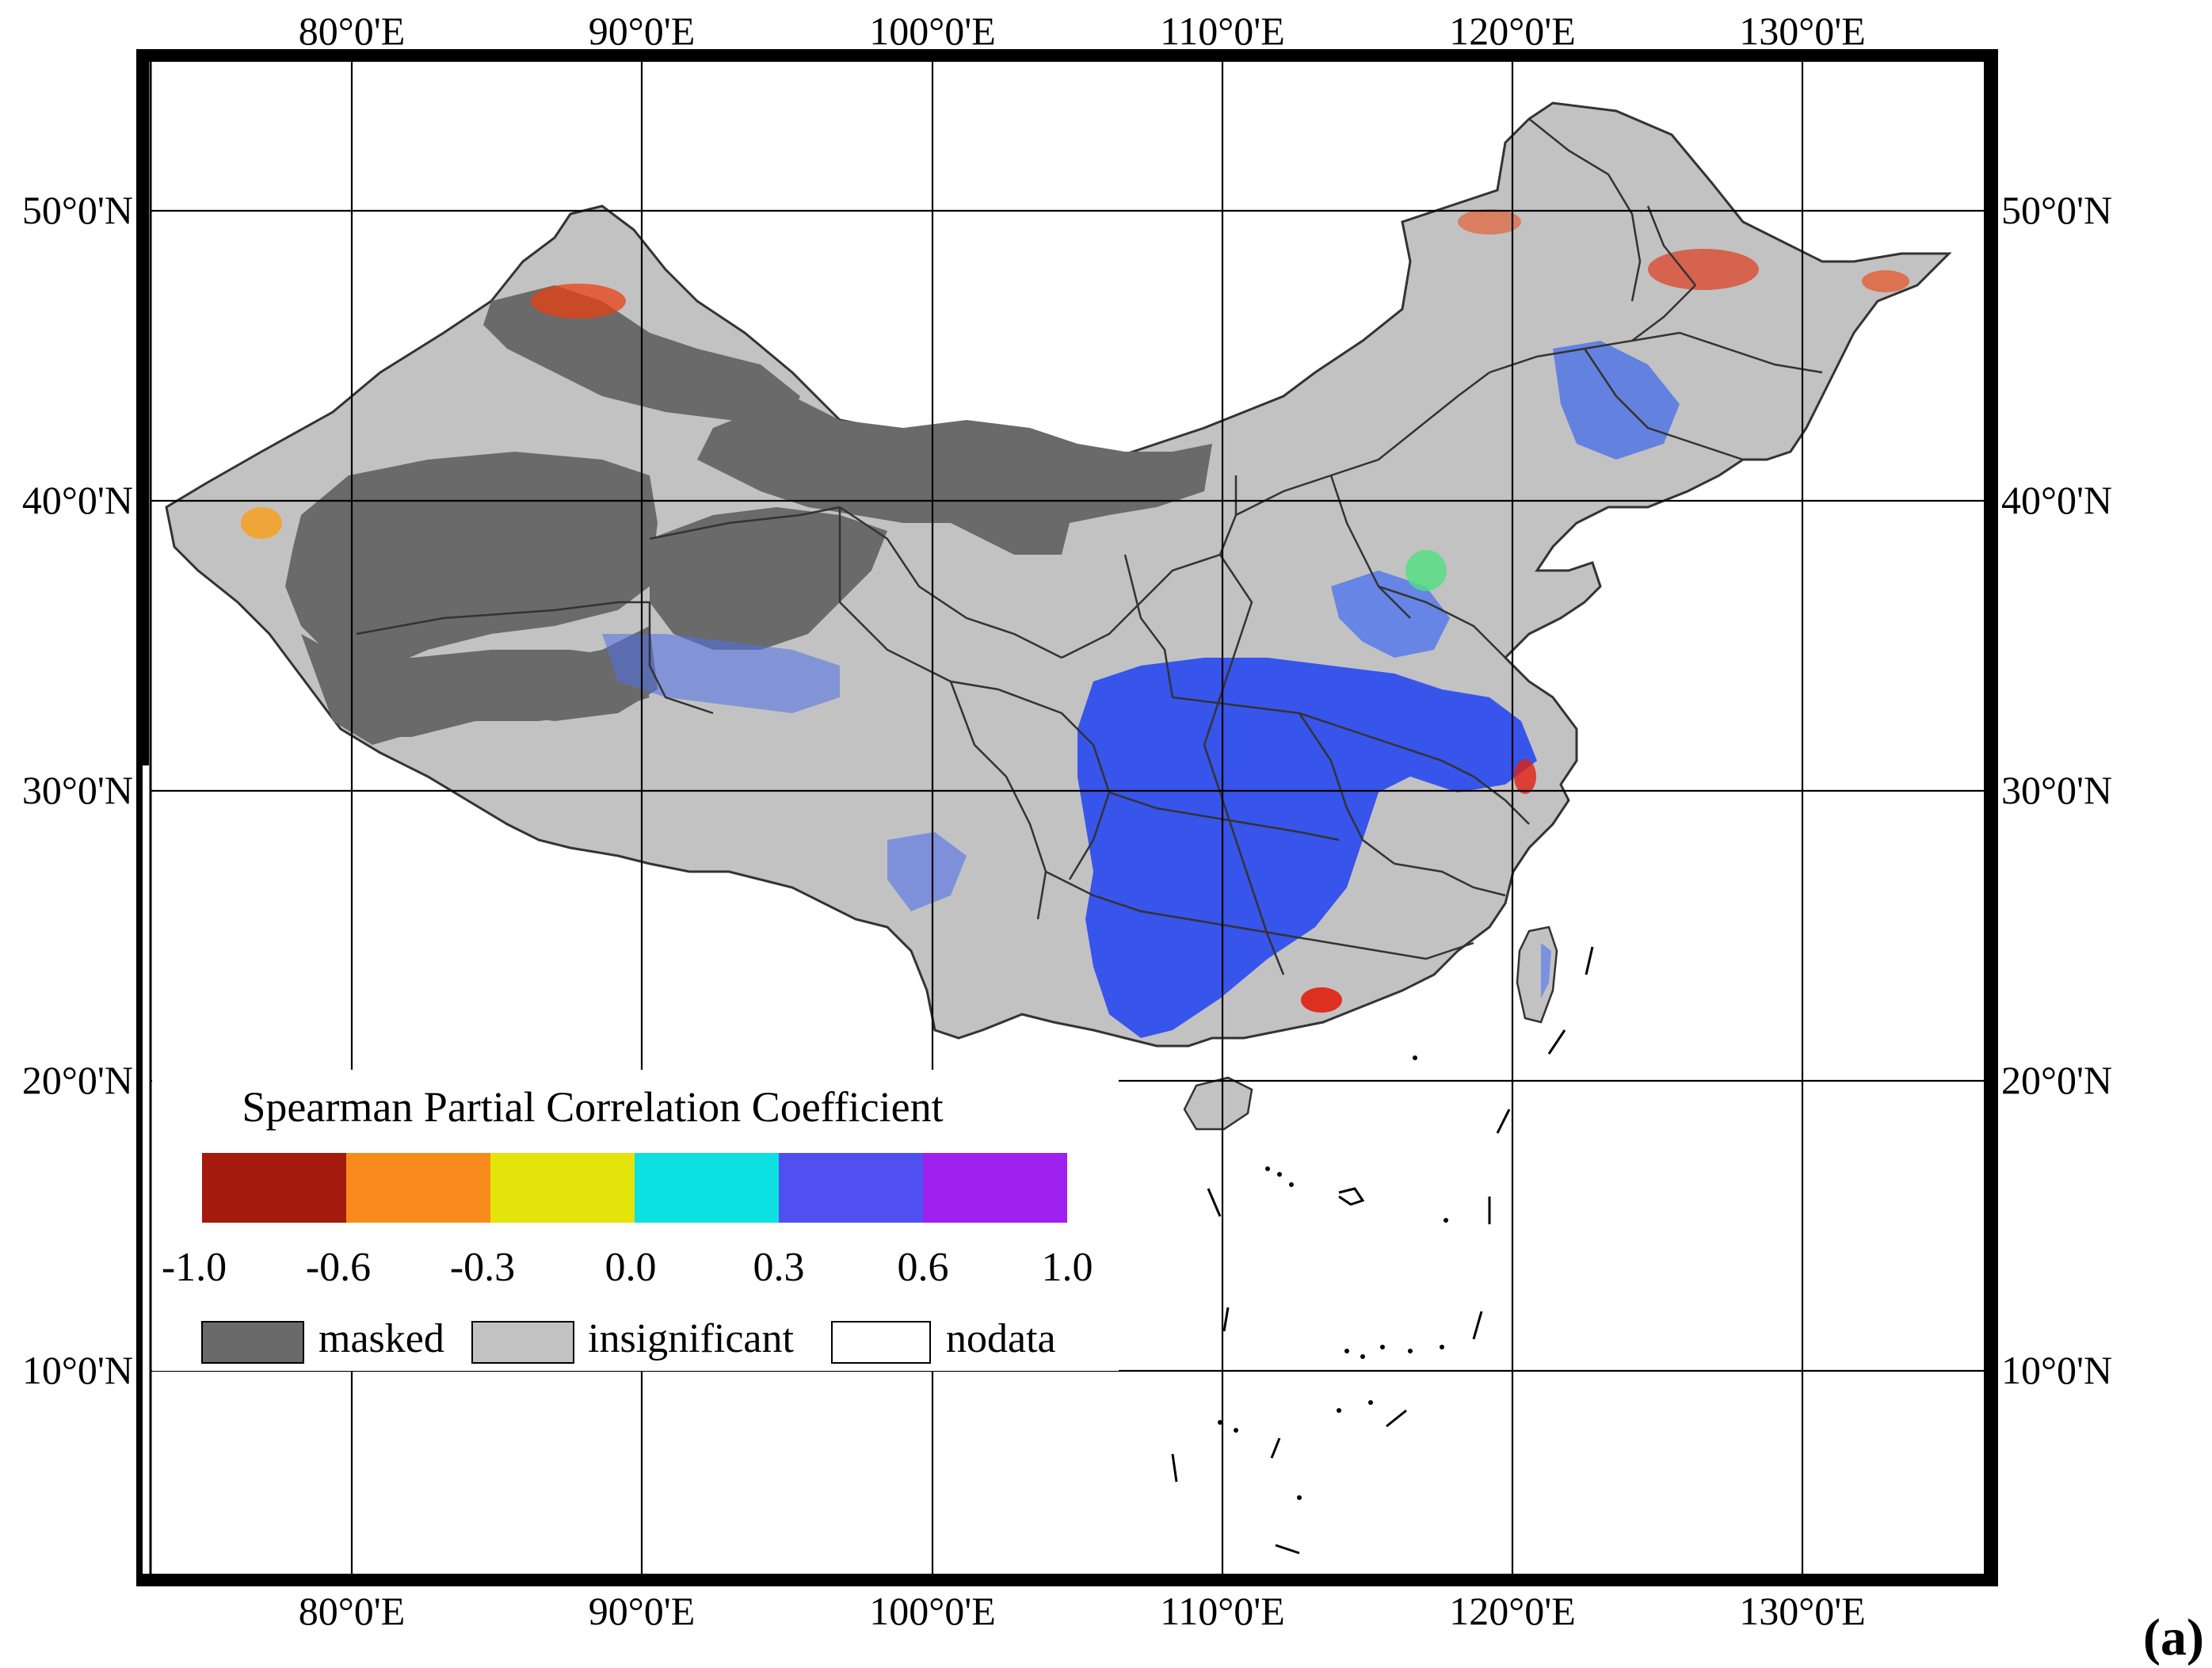 The image size is (2212, 1668). What do you see at coordinates (352, 1611) in the screenshot?
I see `lon-label-bottom-80: 80°0'E` at bounding box center [352, 1611].